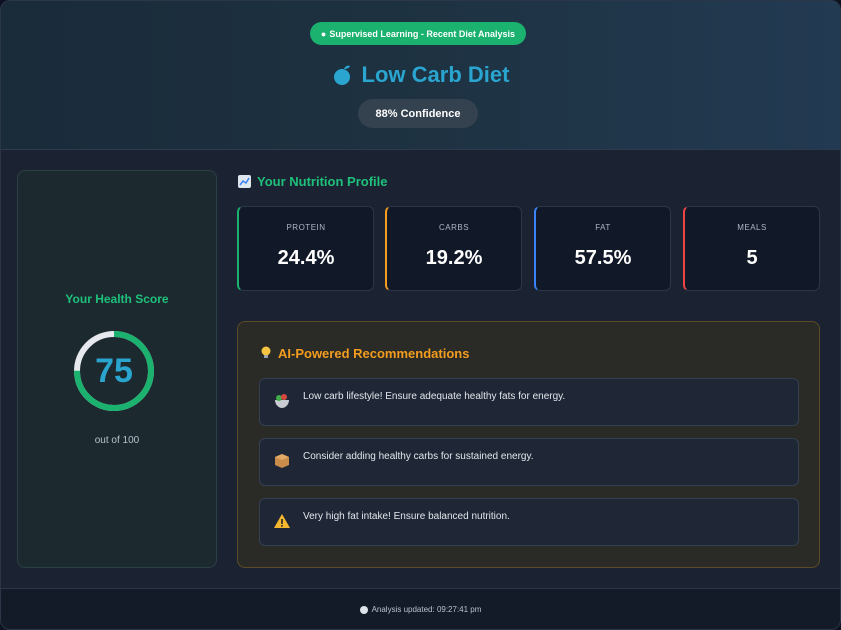 The image size is (841, 630). What do you see at coordinates (322, 181) in the screenshot?
I see `nutrition-profile-label: Your Nutrition Profile` at bounding box center [322, 181].